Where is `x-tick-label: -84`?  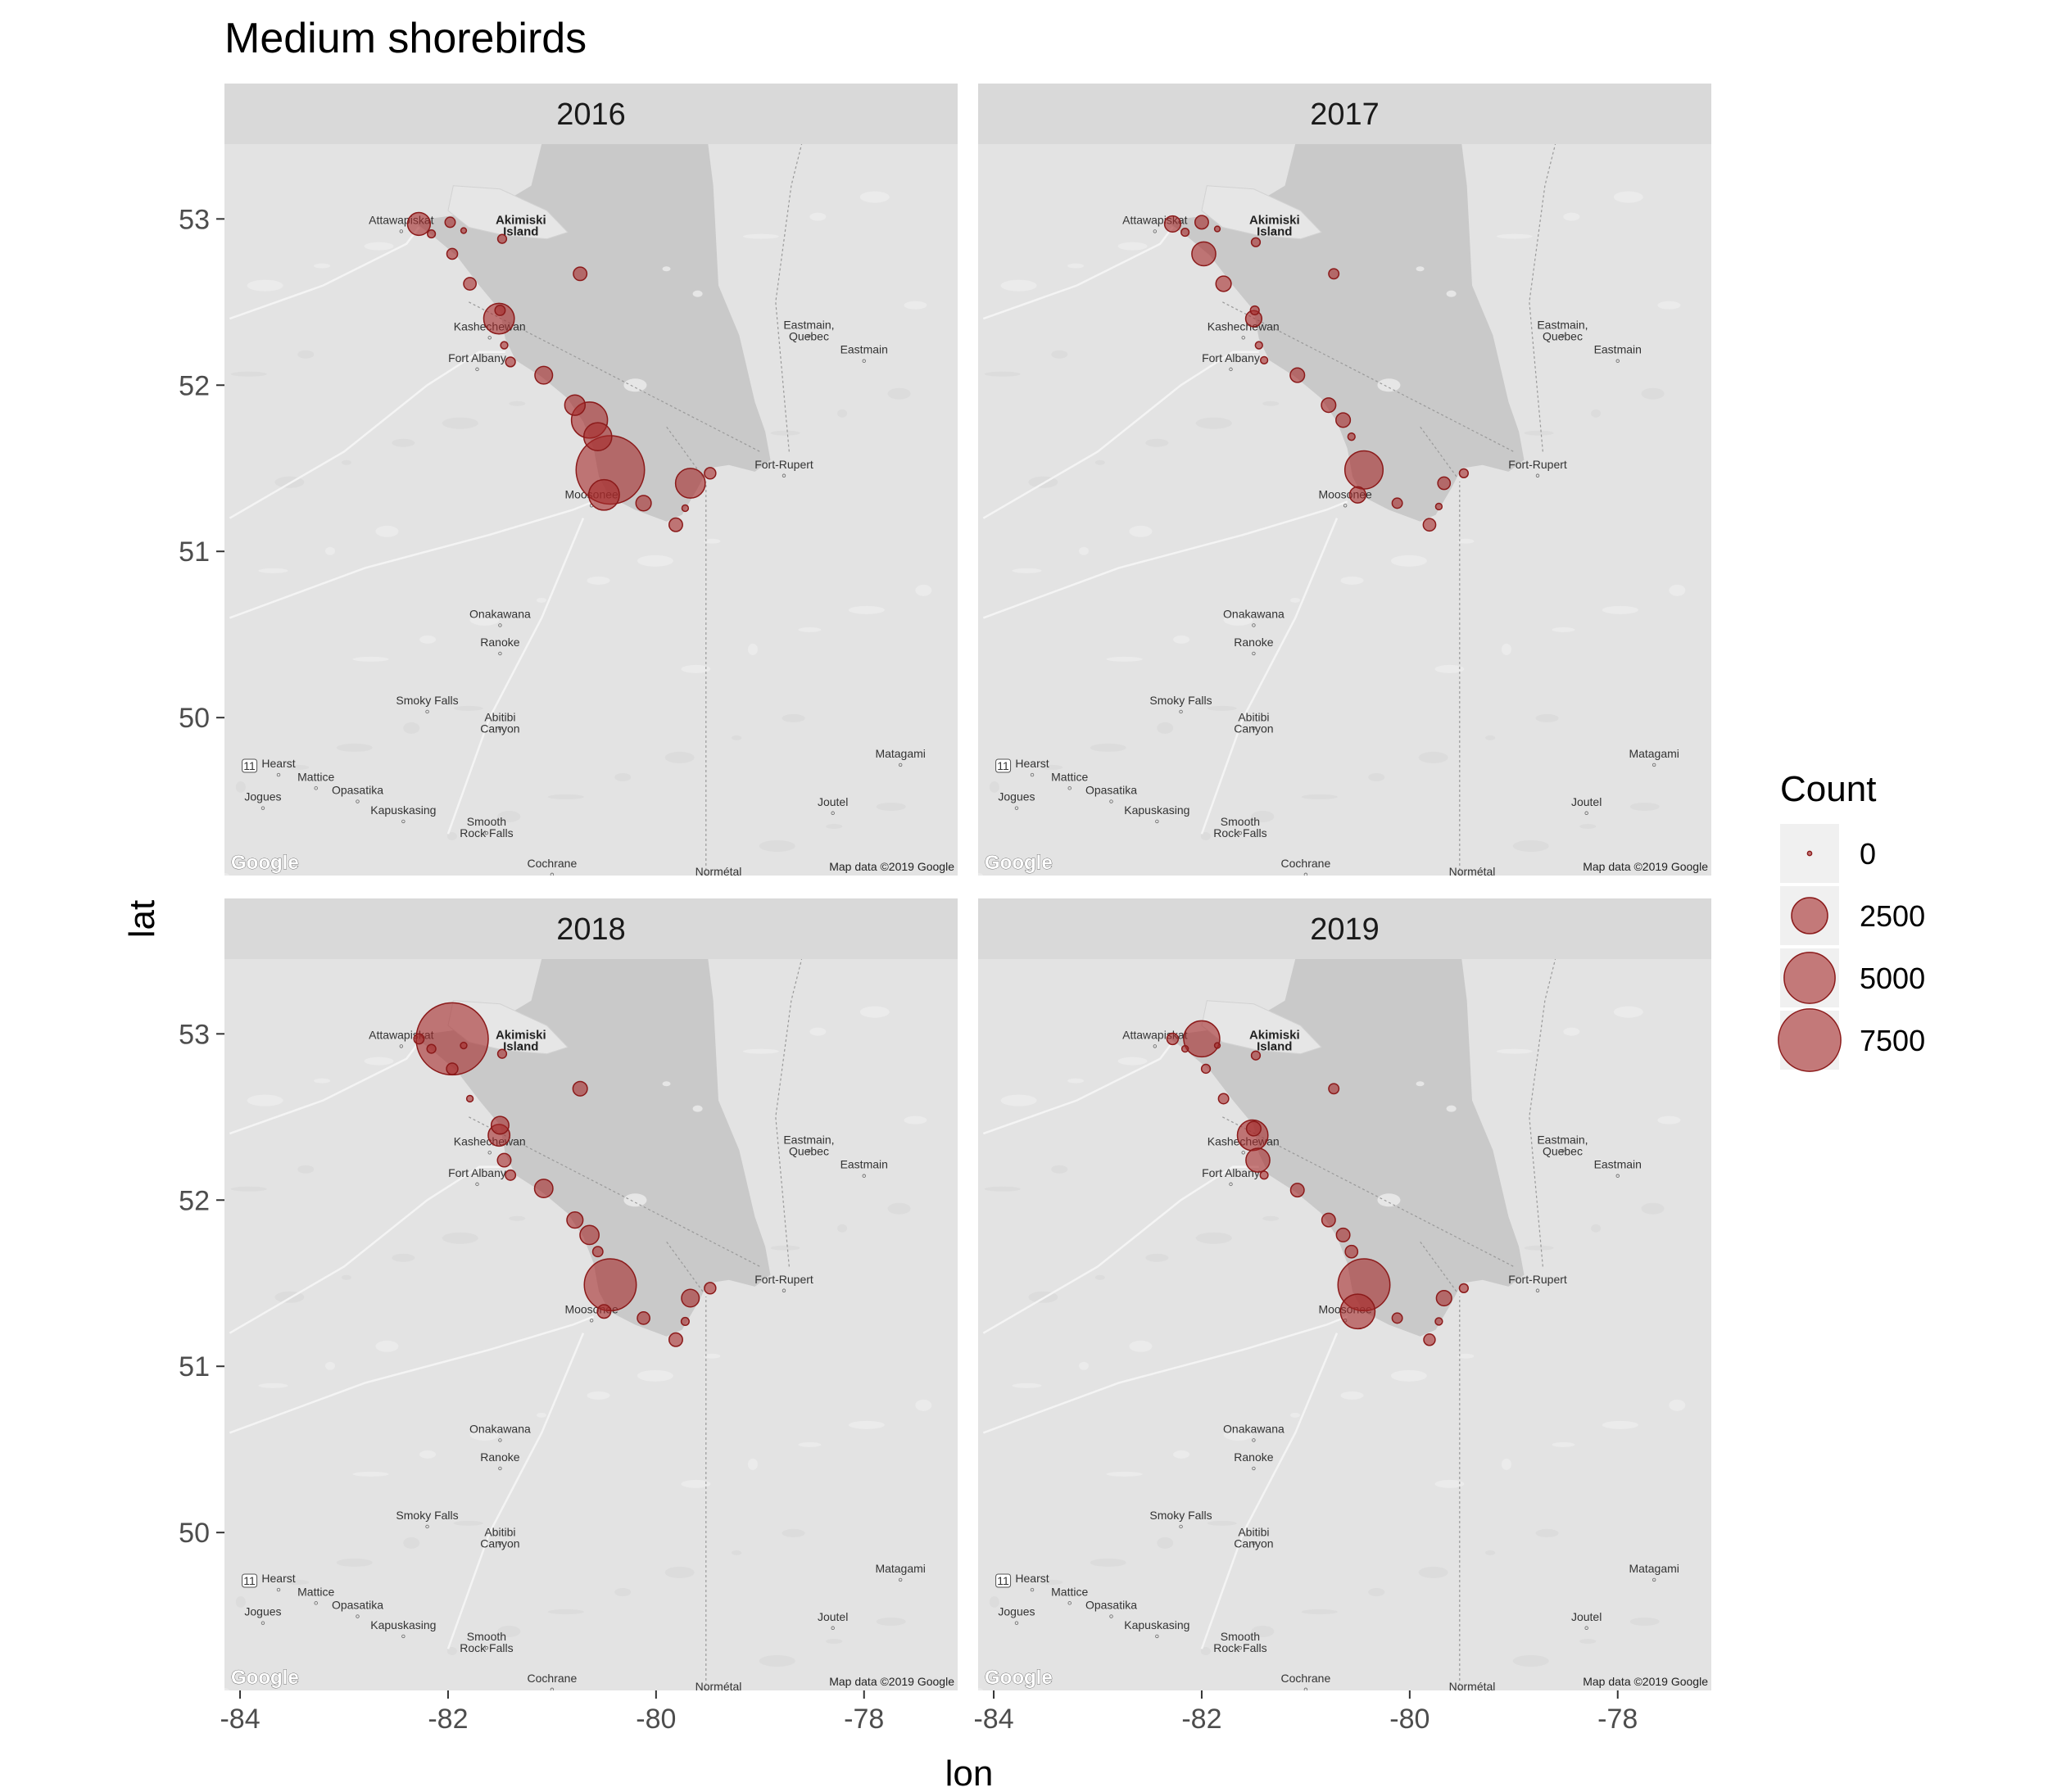 x-tick-label: -84 is located at coordinates (240, 1719).